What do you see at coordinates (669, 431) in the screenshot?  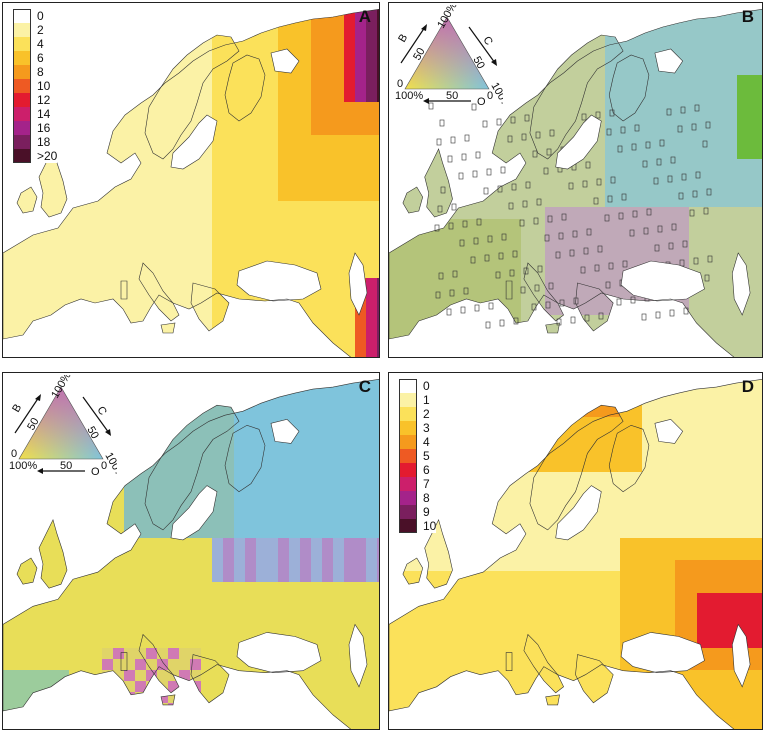 I see `white-sea` at bounding box center [669, 431].